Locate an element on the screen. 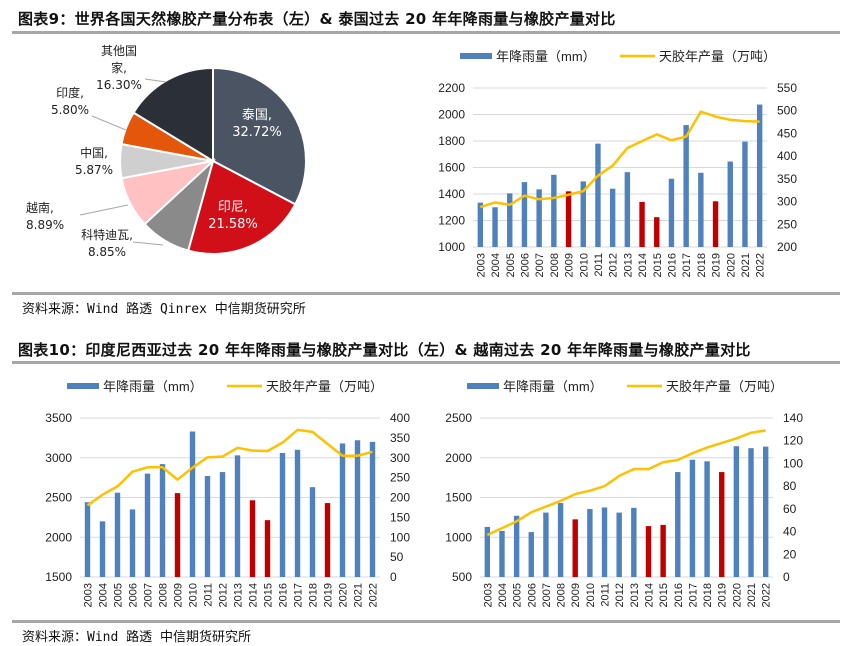 This screenshot has height=646, width=844. y-right-tick-label: 150 is located at coordinates (400, 517).